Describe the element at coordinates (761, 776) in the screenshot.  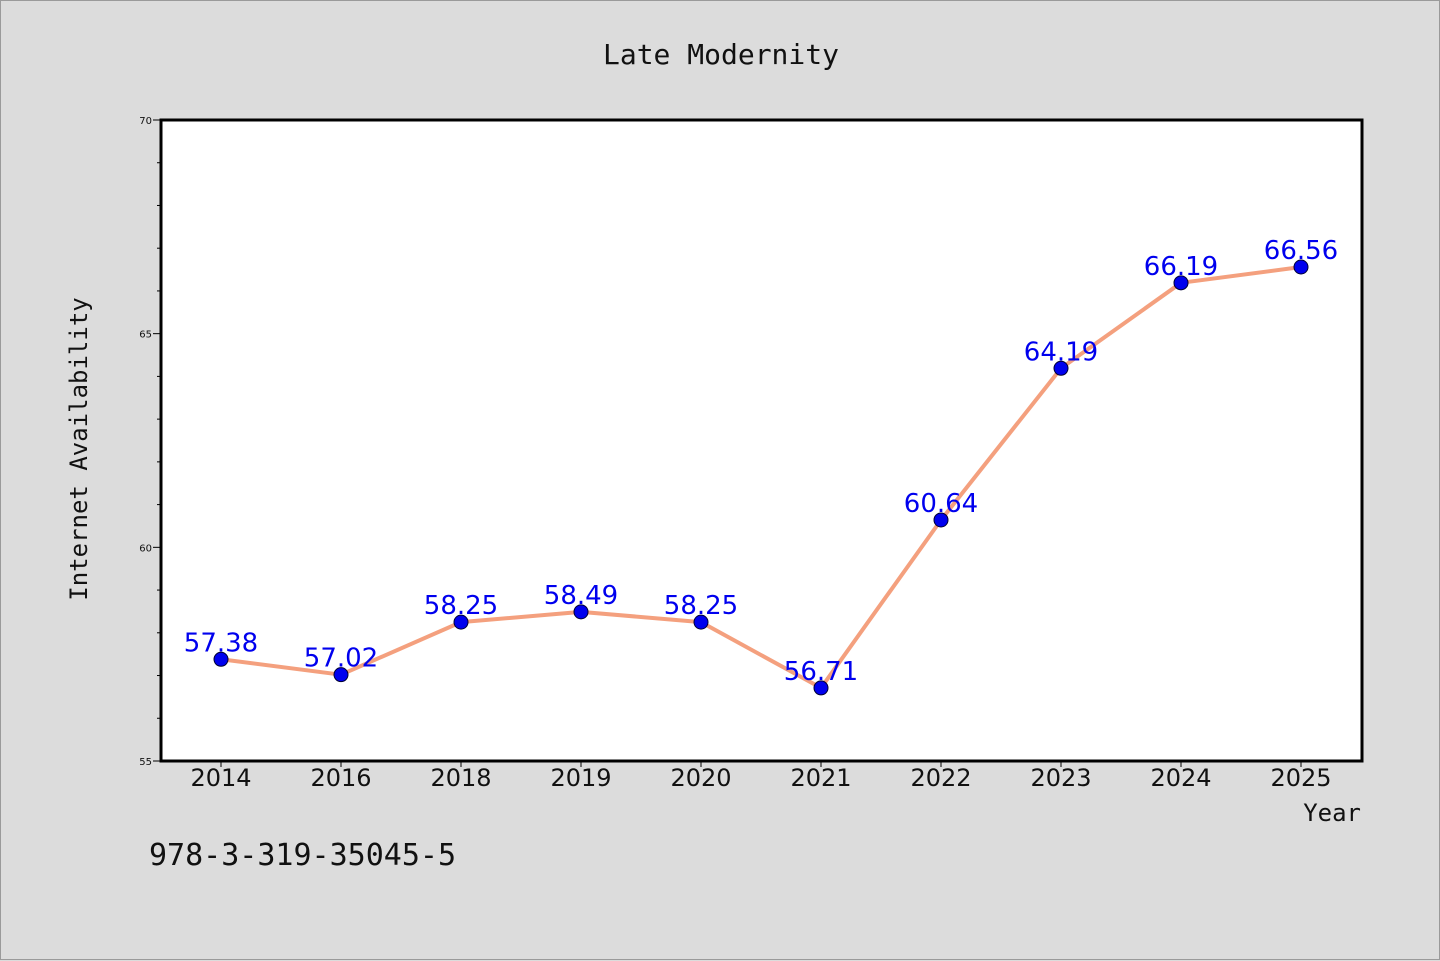
I see `x-axis: 2014 2016 2018 2019 2020 2021 2022 2023 2024 2025` at that location.